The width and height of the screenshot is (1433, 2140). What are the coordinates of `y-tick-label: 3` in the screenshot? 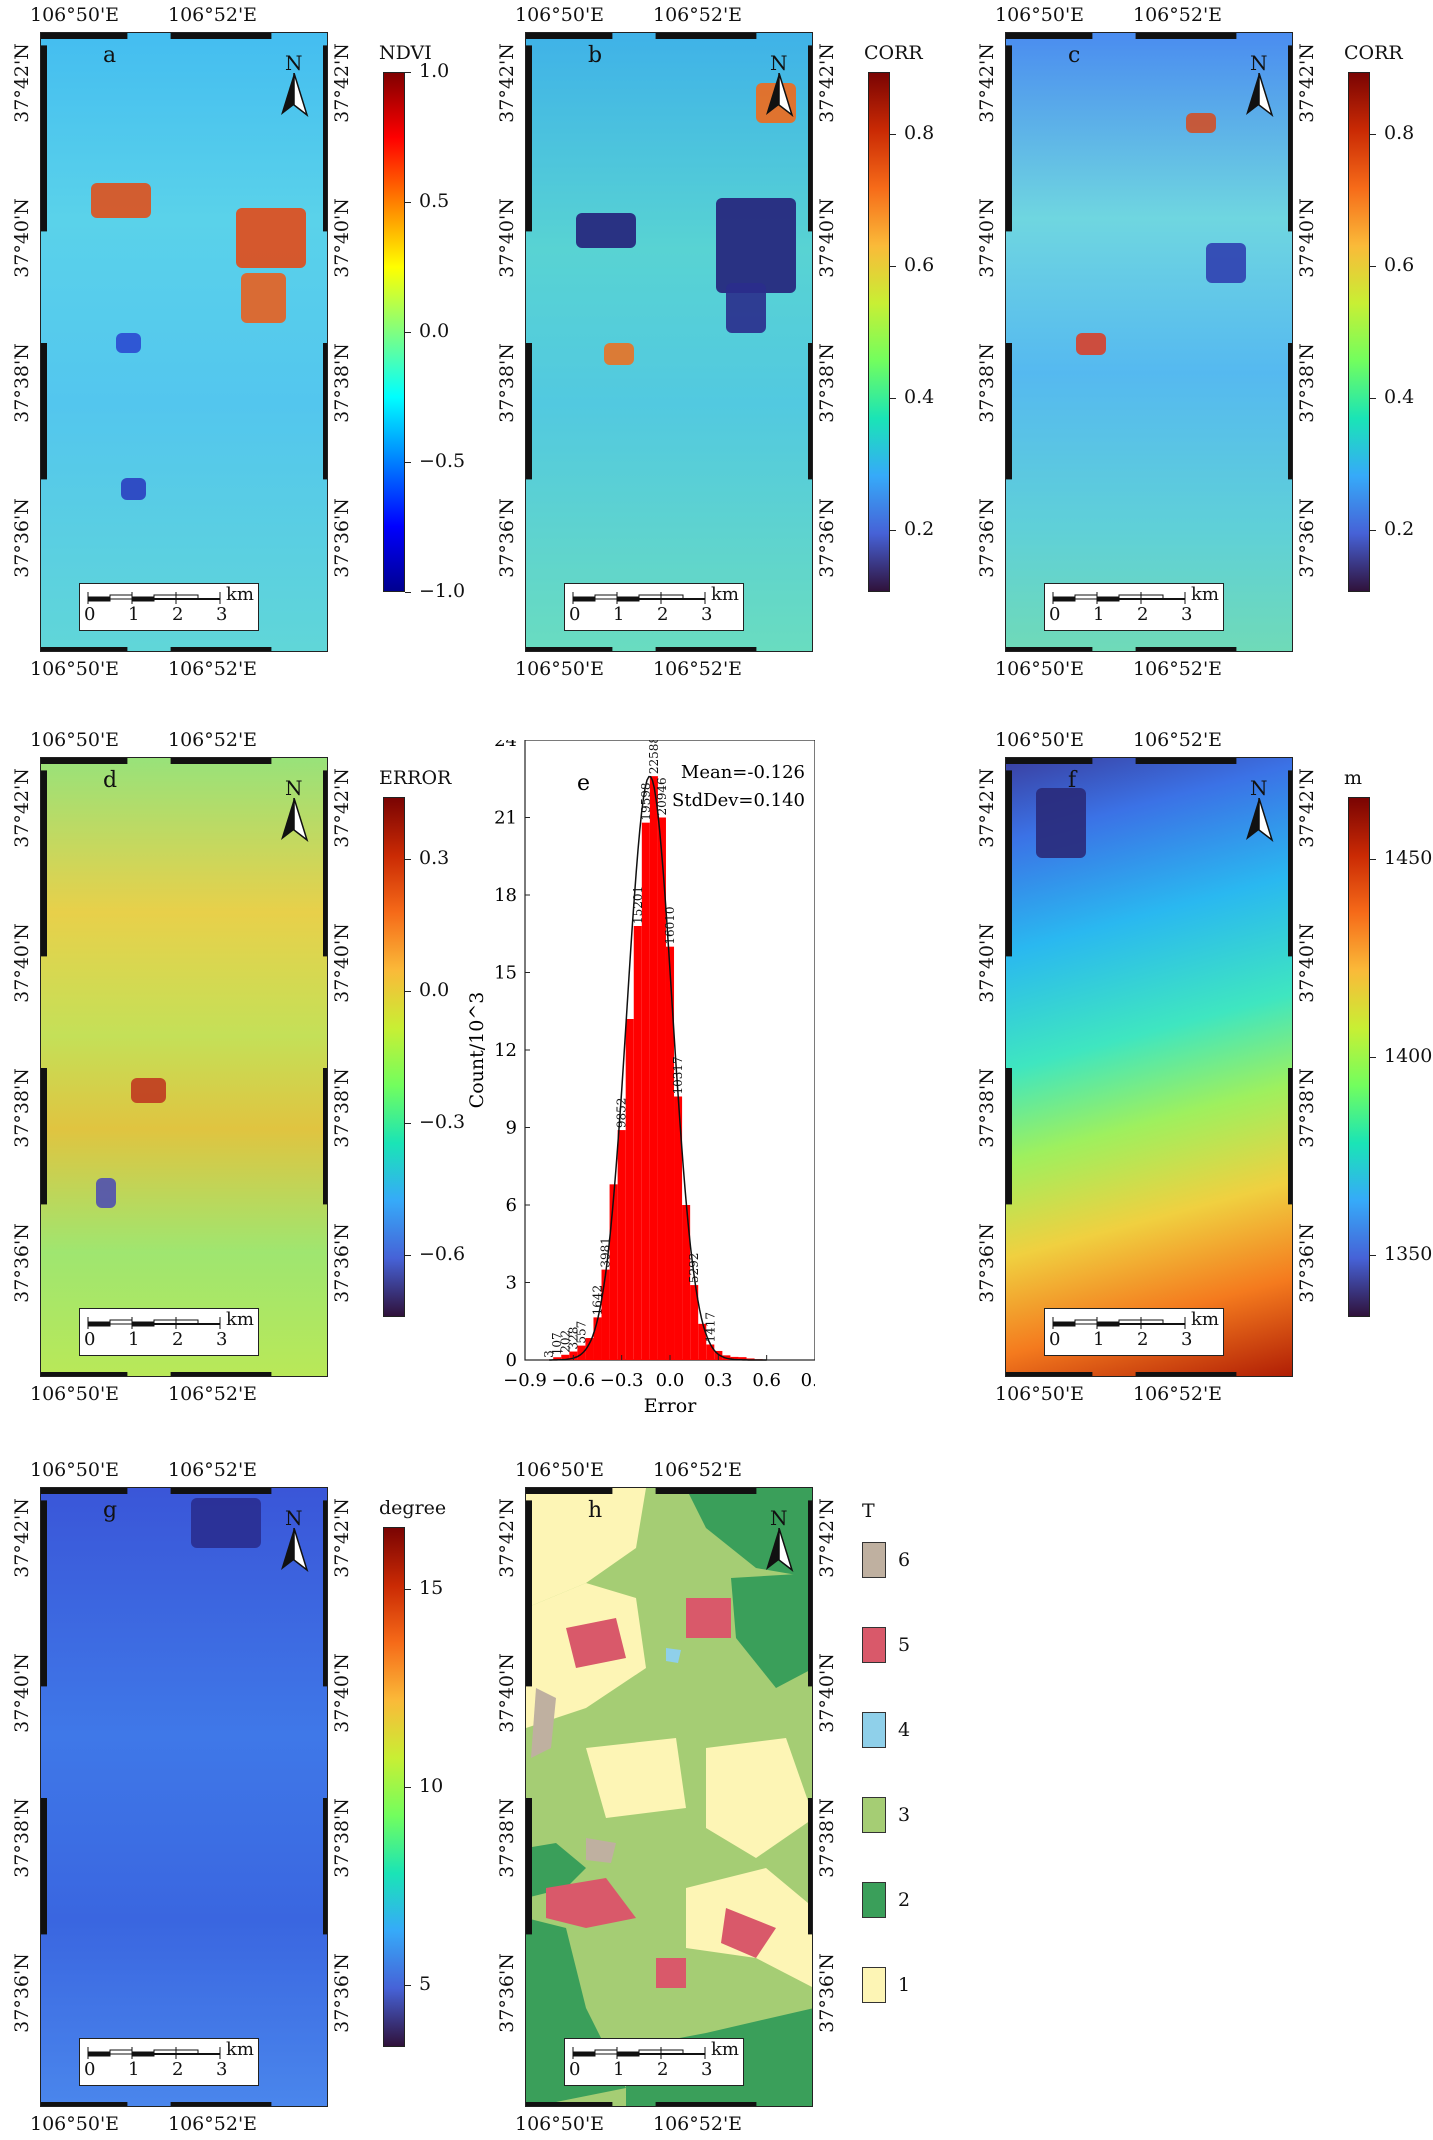 It's located at (511, 1283).